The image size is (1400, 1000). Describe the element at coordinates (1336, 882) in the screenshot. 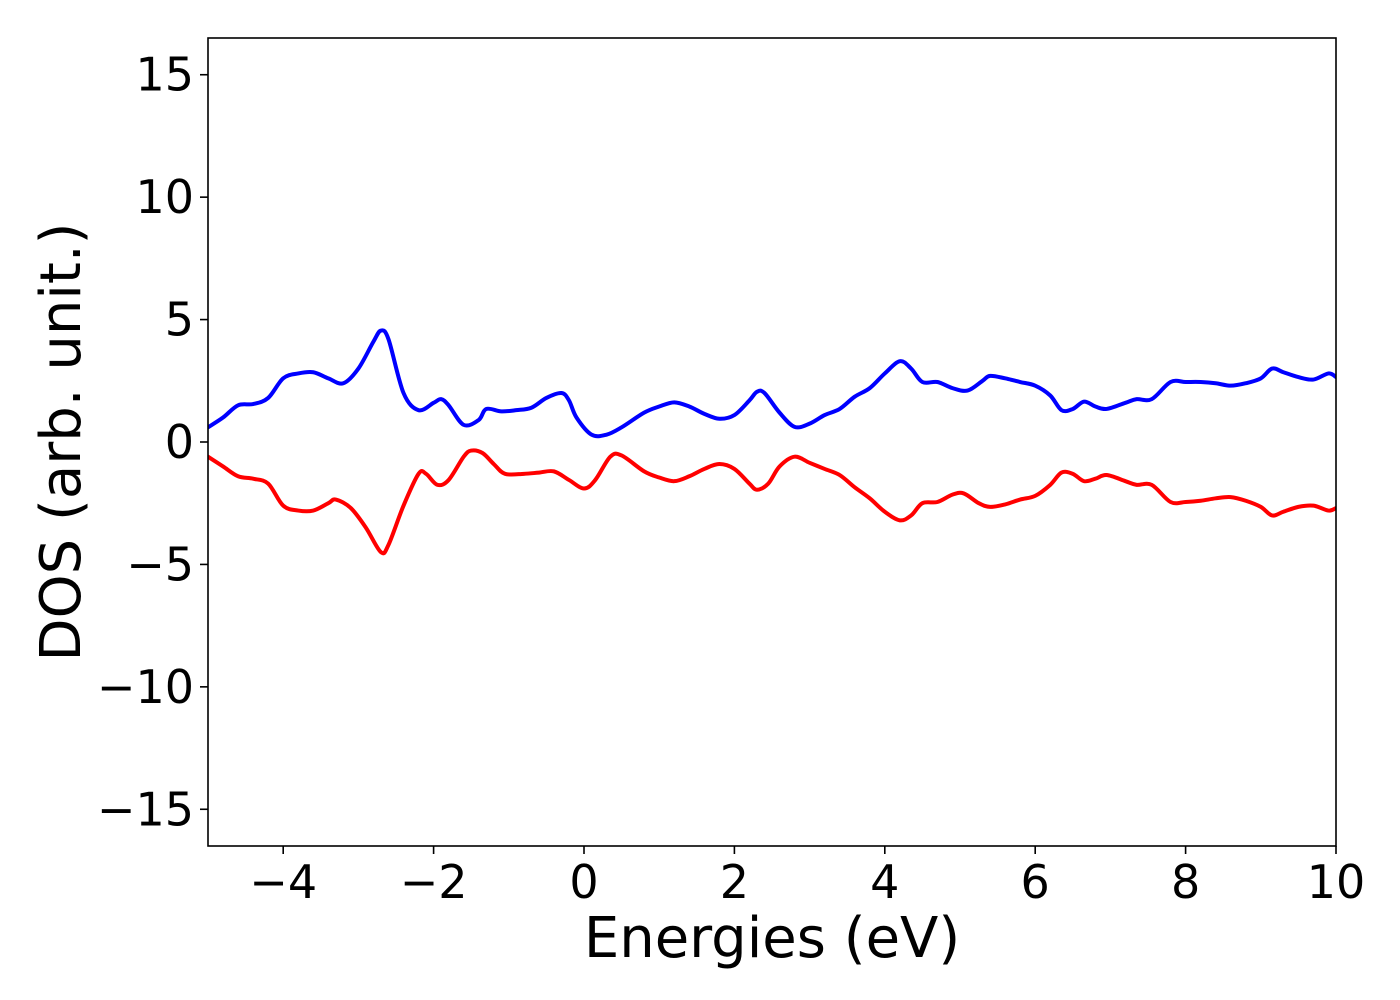

I see `x-tick-label: 10` at that location.